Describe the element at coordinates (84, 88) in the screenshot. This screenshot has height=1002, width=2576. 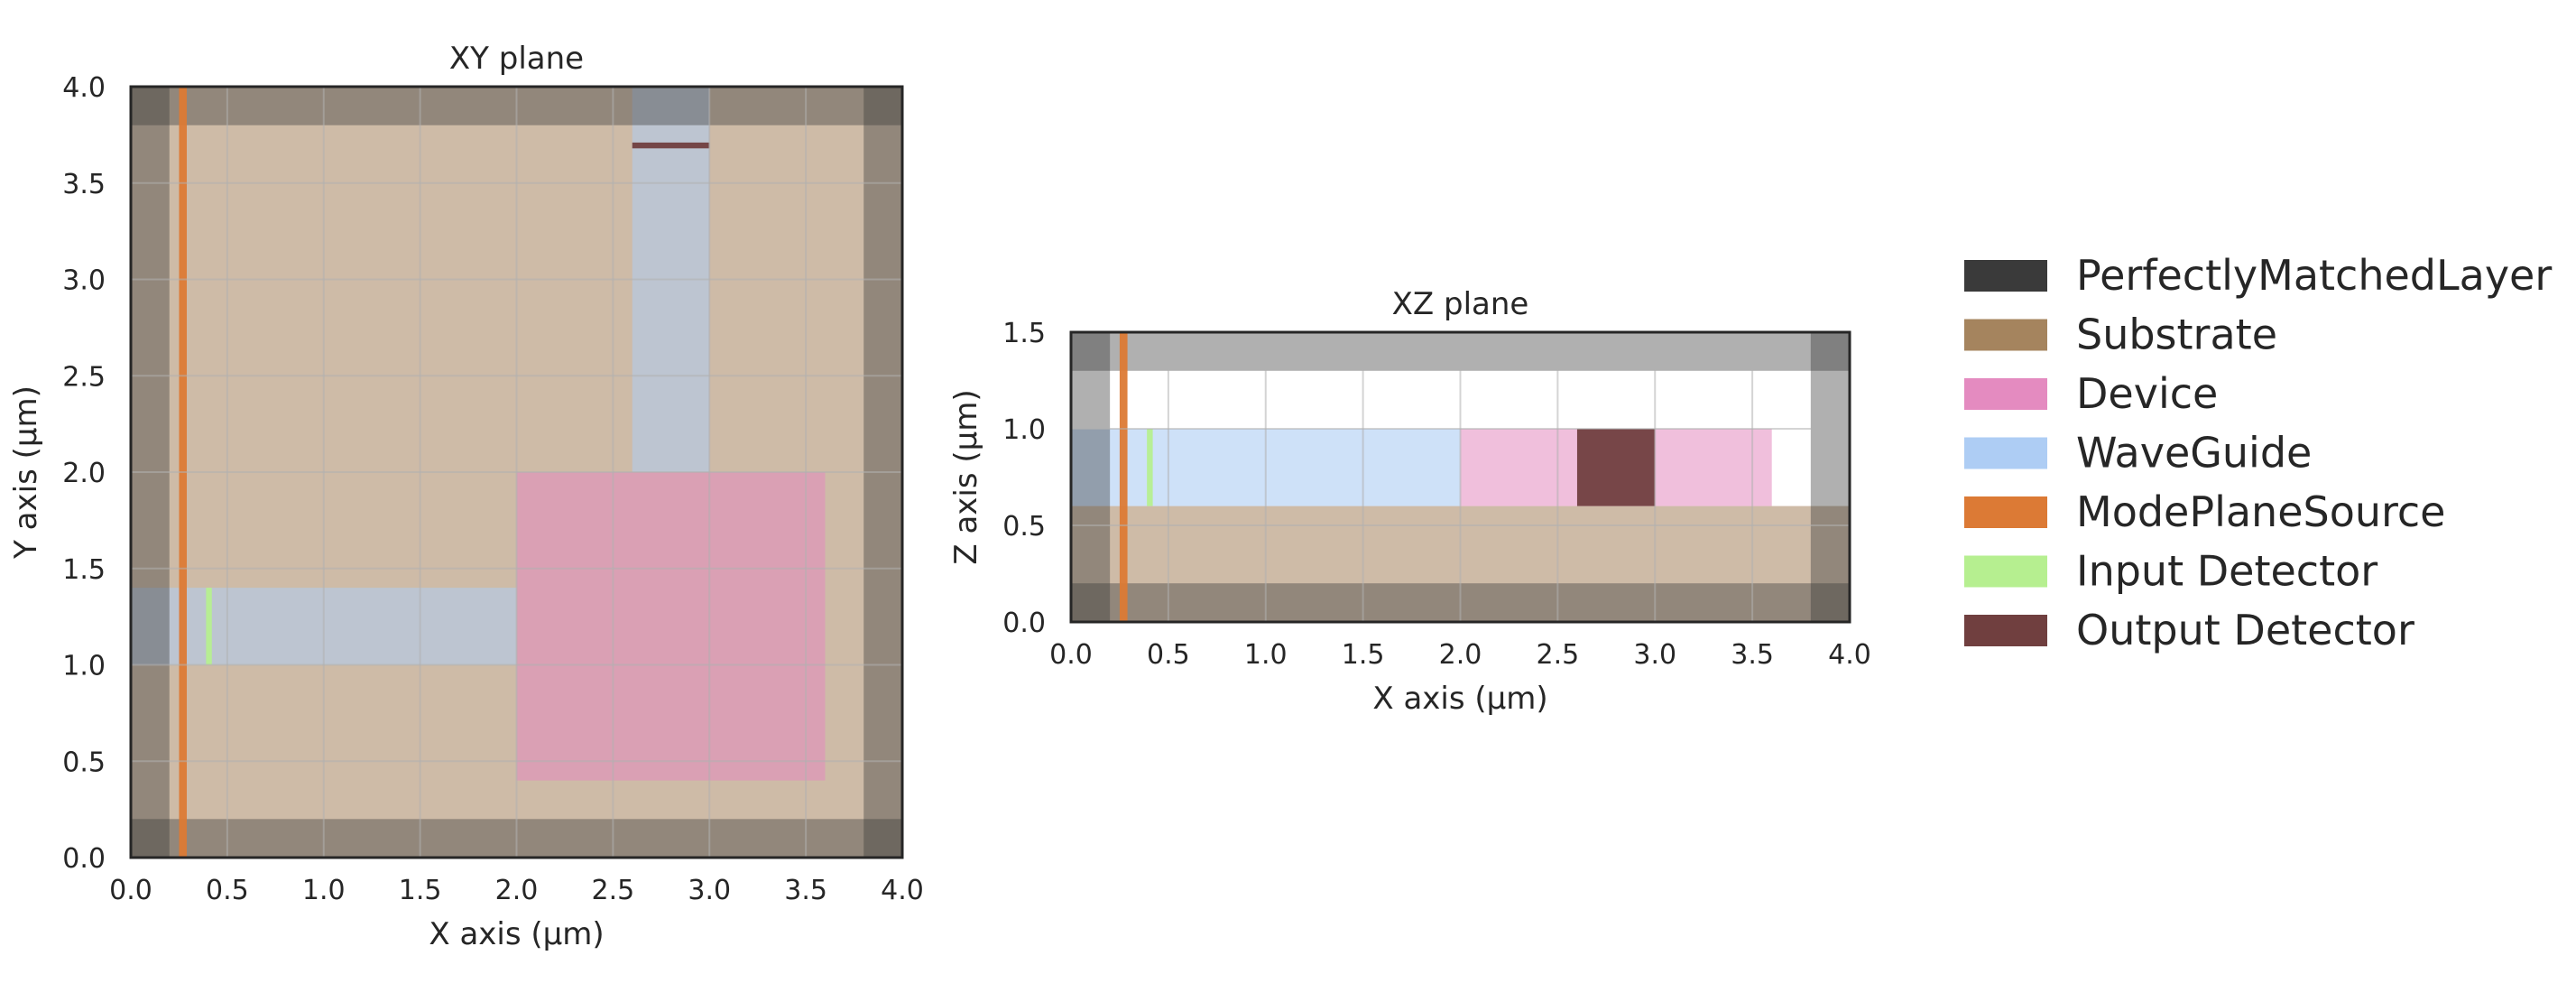
I see `y-tick-label: 4.0` at that location.